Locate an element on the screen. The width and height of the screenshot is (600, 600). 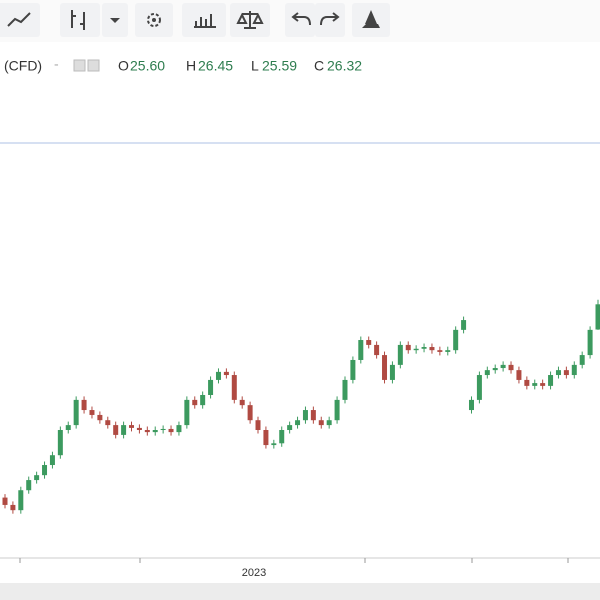
toolbar is located at coordinates (300, 21).